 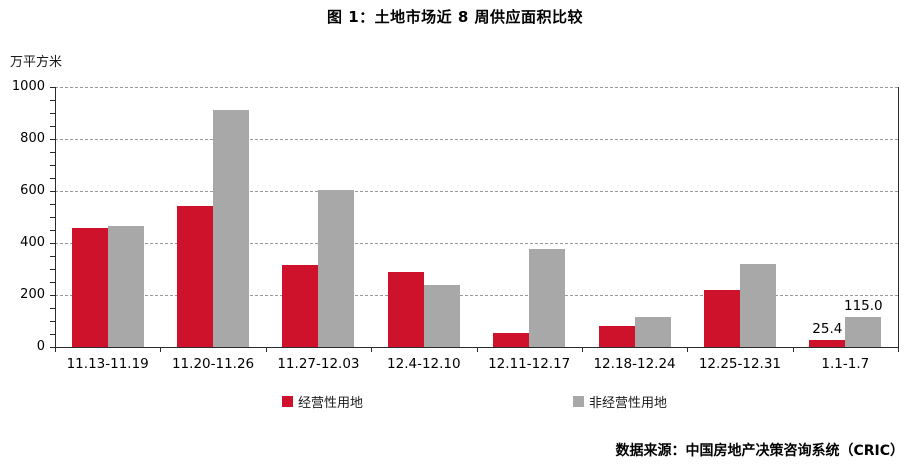 I want to click on y-axis-line, so click(x=55, y=217).